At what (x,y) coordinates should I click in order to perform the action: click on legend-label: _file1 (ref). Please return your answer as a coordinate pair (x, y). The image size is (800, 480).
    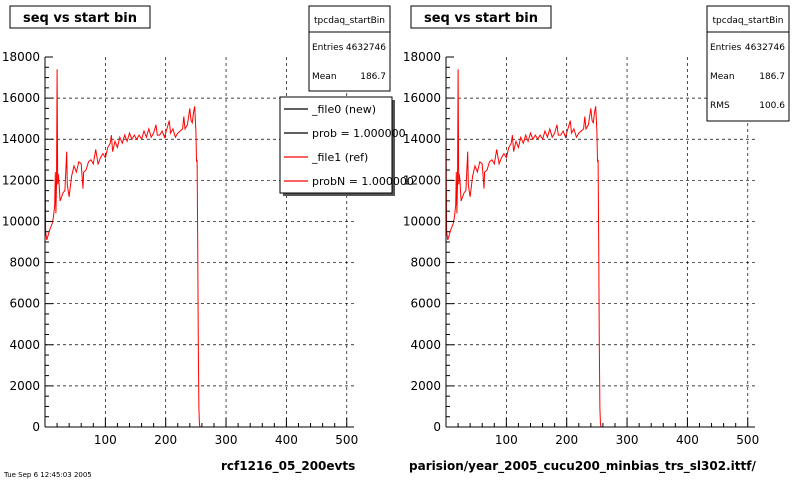
    Looking at the image, I should click on (339, 157).